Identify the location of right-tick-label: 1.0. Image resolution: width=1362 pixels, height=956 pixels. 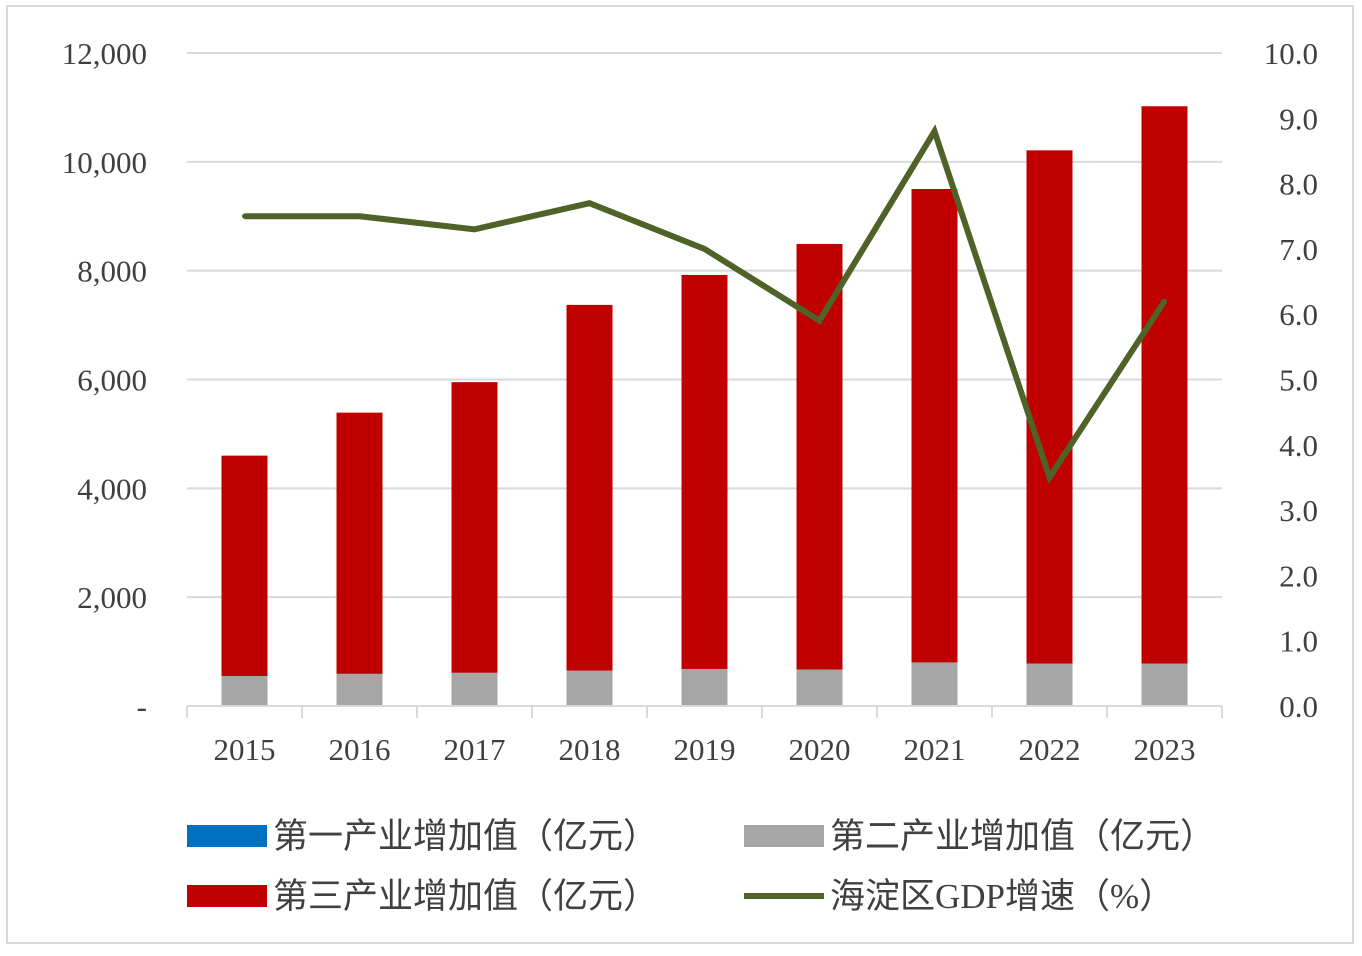
(1298, 641).